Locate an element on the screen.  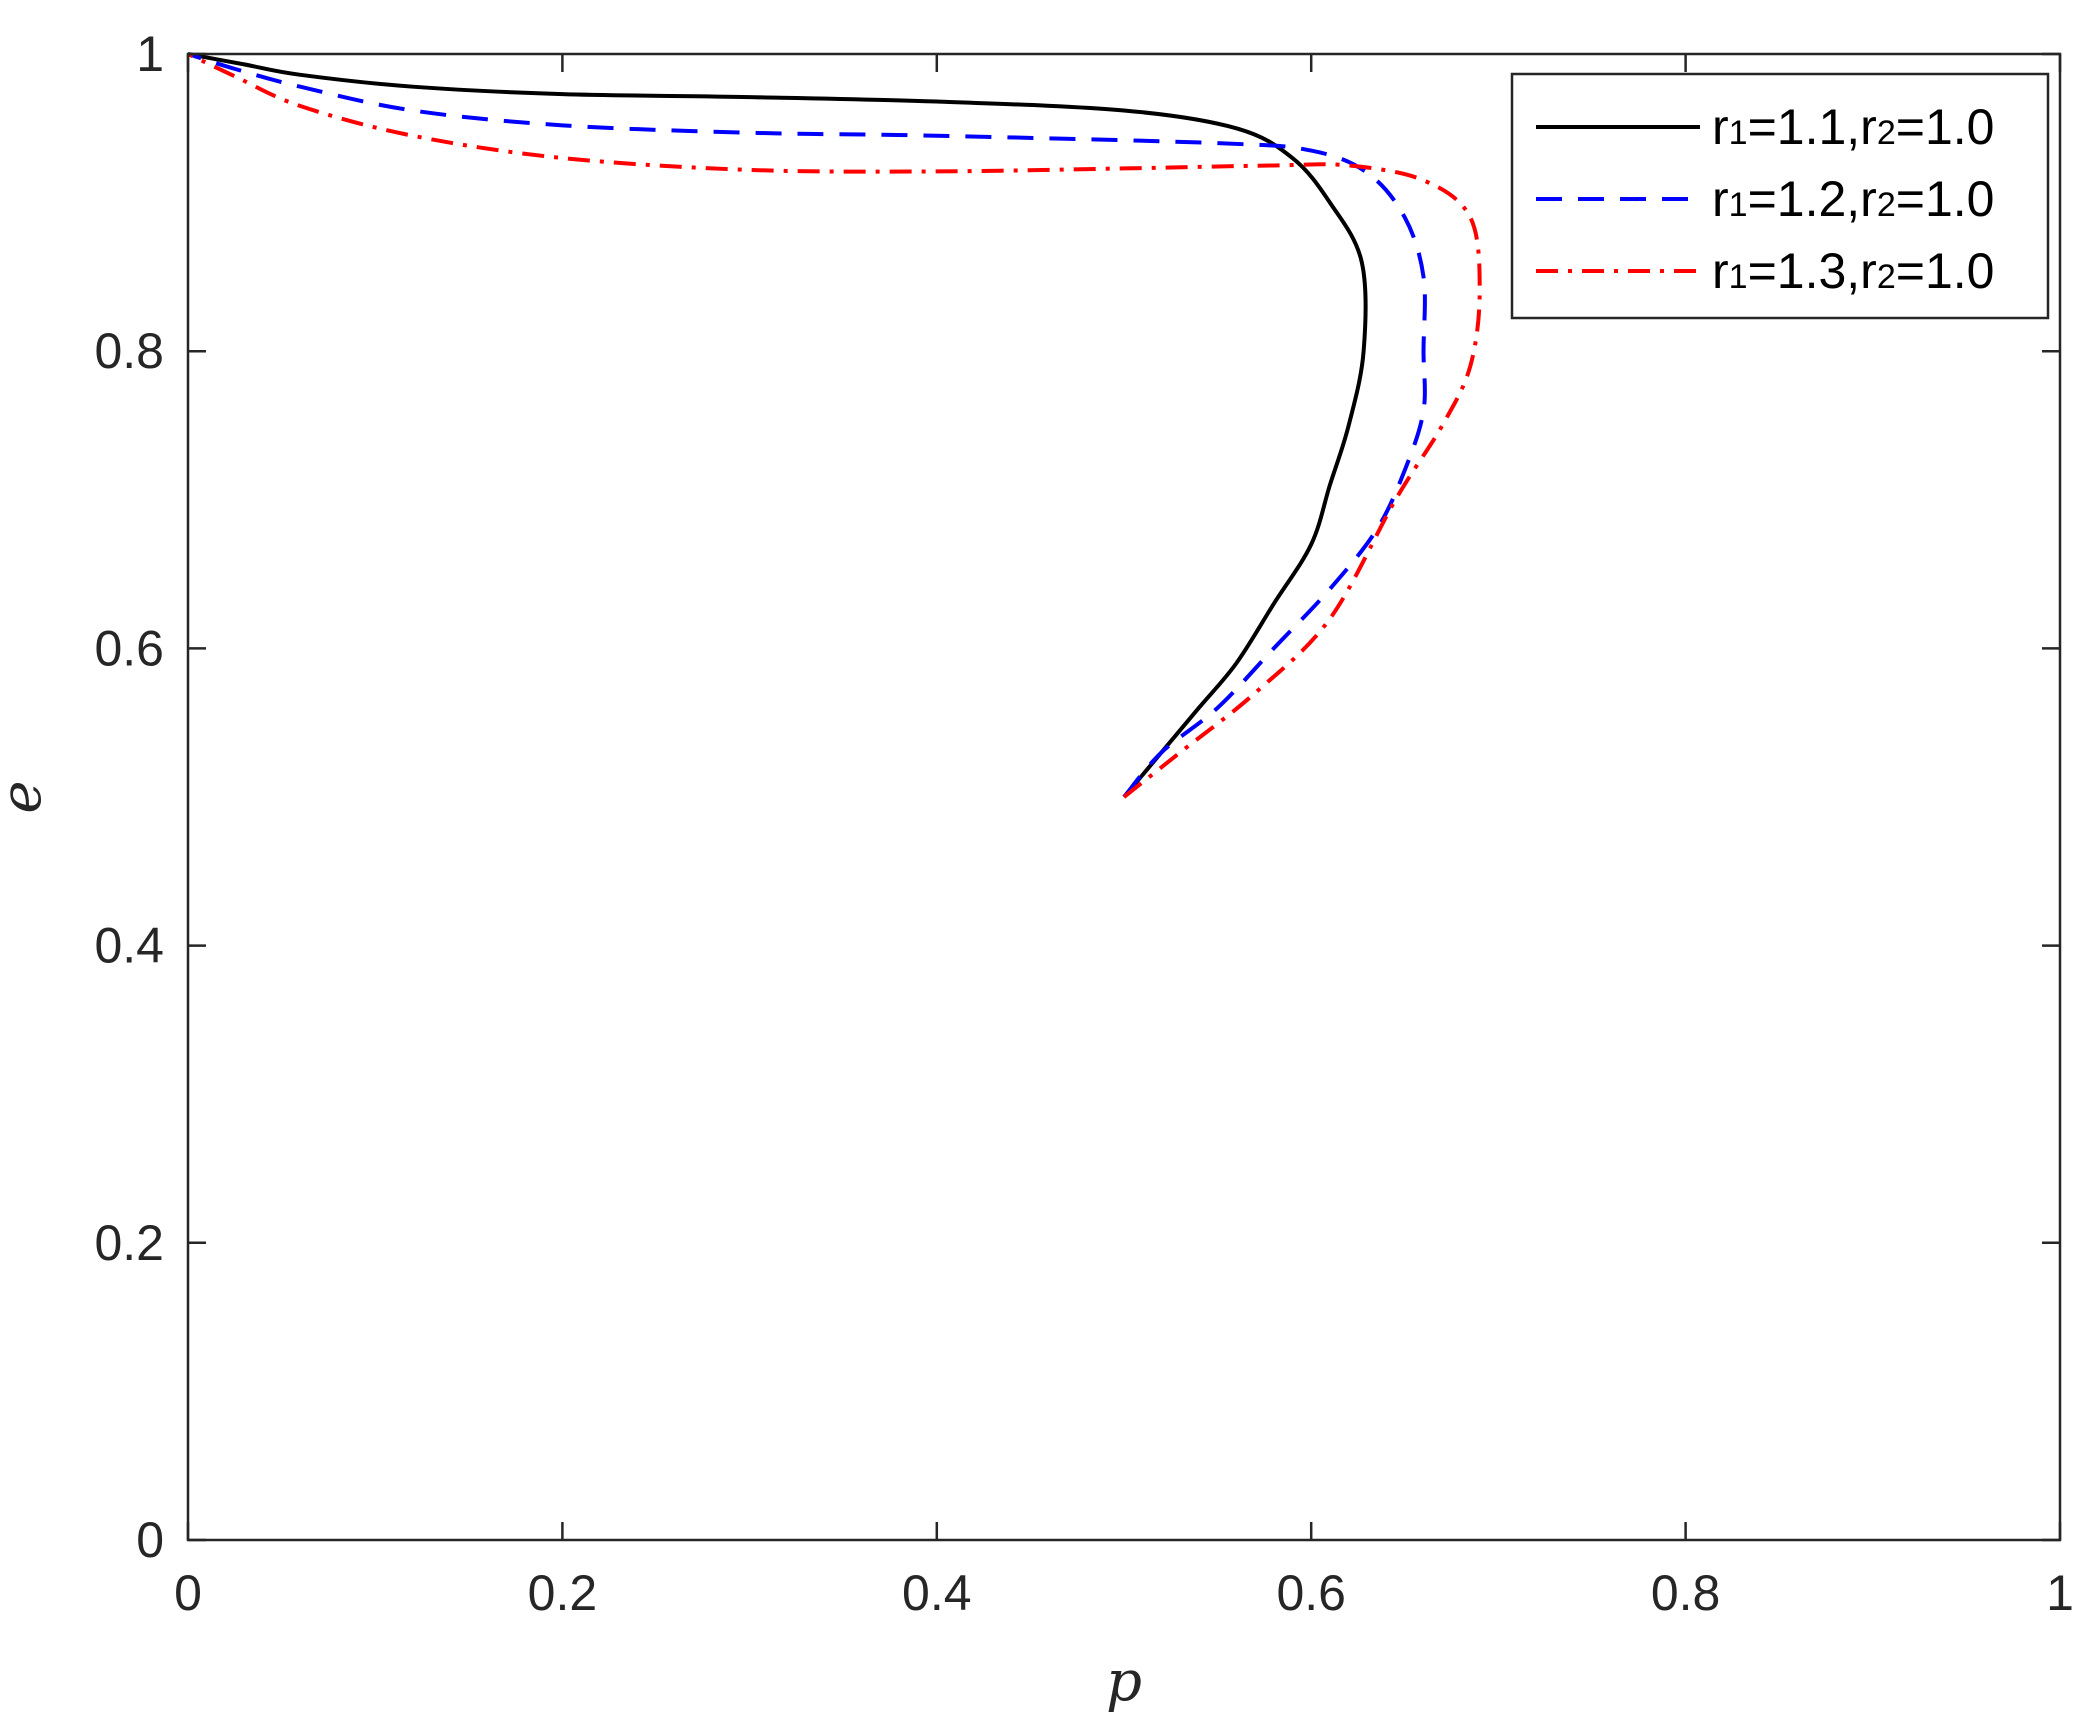
legend-label: r1=1.3,r2=1.0 is located at coordinates (1853, 271).